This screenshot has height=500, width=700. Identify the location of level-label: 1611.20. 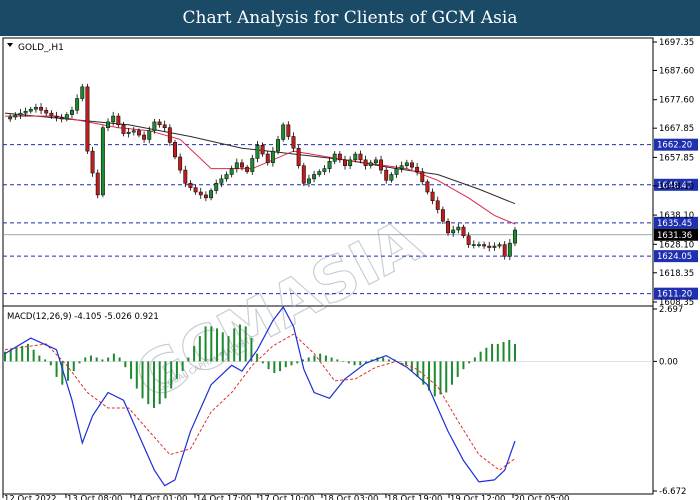
(674, 295).